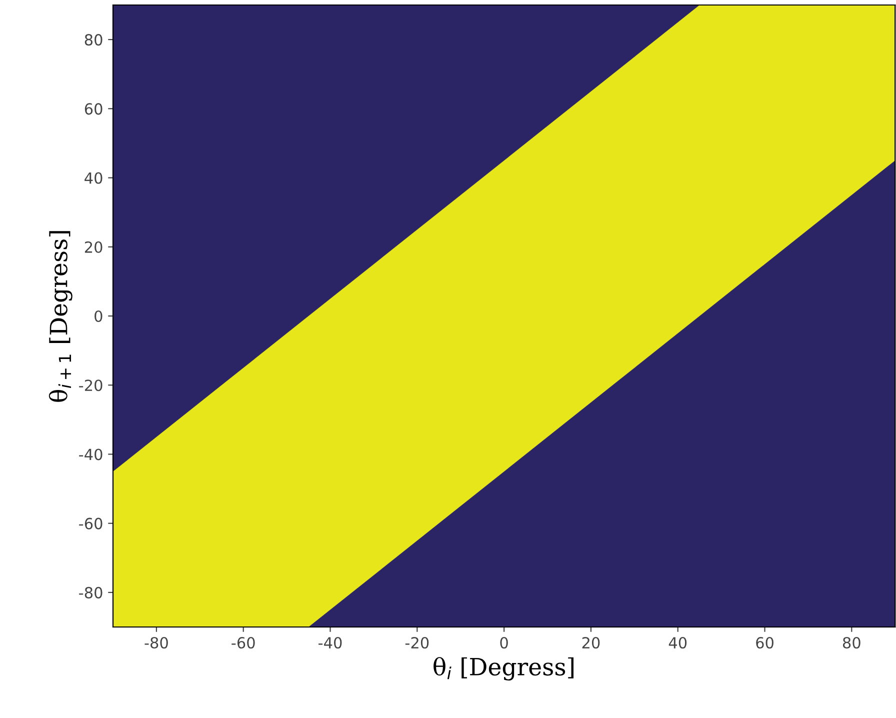 The image size is (896, 718). I want to click on x-tick-label: 0, so click(504, 642).